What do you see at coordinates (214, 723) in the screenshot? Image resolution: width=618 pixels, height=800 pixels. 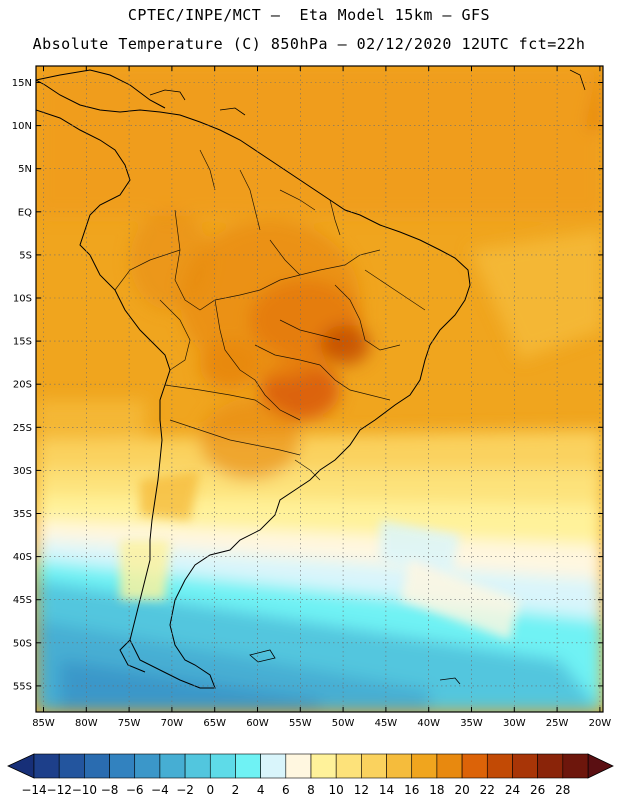 I see `lon-label: 65W` at bounding box center [214, 723].